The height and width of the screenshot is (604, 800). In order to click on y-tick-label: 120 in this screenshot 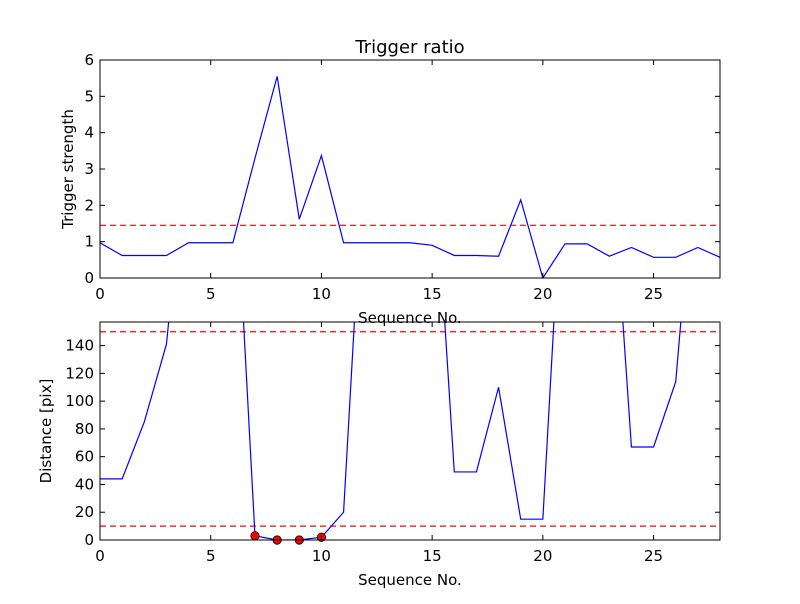, I will do `click(79, 373)`.